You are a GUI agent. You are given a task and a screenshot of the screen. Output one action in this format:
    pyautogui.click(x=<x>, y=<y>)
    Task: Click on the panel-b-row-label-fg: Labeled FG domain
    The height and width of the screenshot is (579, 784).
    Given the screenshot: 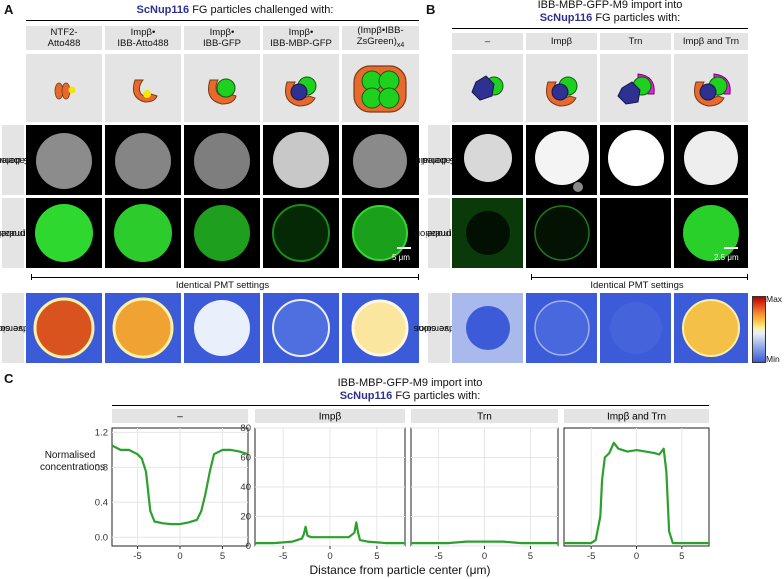 What is the action you would take?
    pyautogui.click(x=439, y=160)
    